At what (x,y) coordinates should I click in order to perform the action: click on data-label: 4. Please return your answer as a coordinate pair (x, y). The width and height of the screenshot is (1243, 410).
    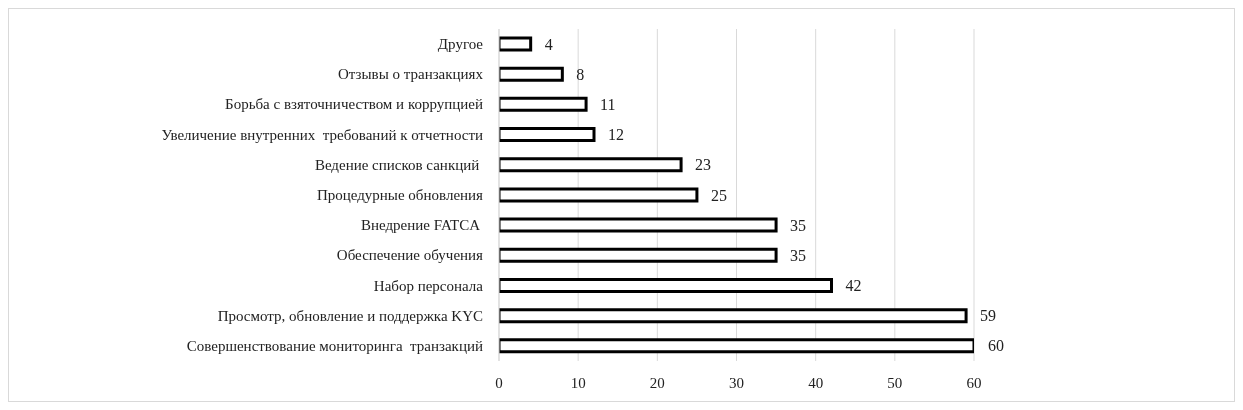
    Looking at the image, I should click on (548, 44).